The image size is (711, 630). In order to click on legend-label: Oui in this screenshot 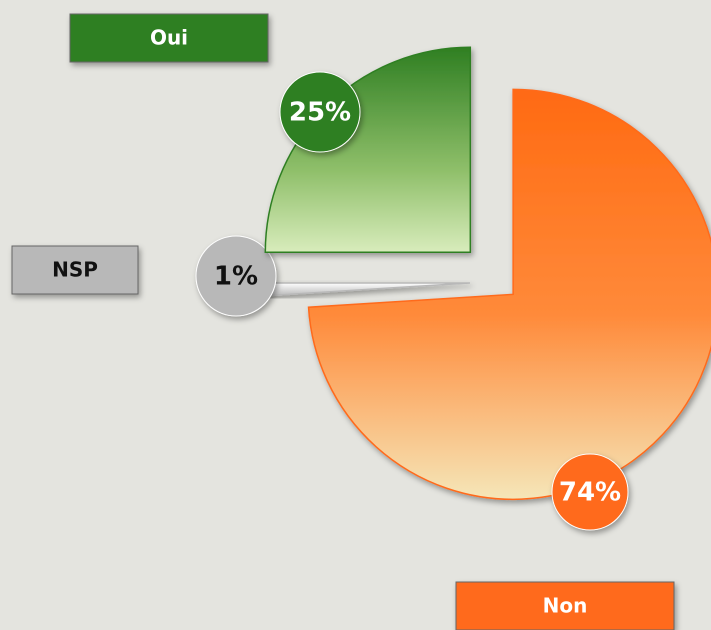, I will do `click(169, 38)`.